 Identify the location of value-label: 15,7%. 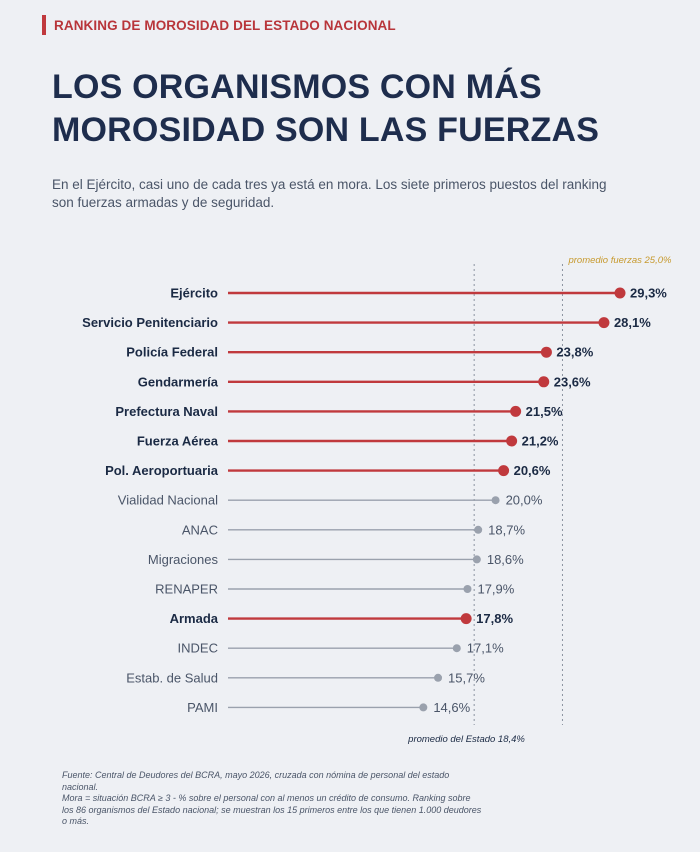
(466, 677).